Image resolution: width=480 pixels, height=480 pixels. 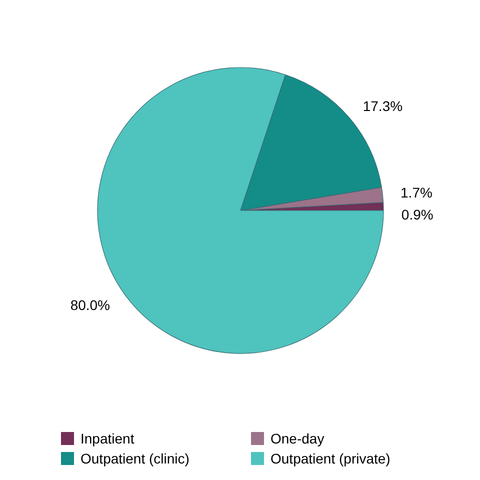 I want to click on legend-label: Outpatient (private), so click(x=330, y=458).